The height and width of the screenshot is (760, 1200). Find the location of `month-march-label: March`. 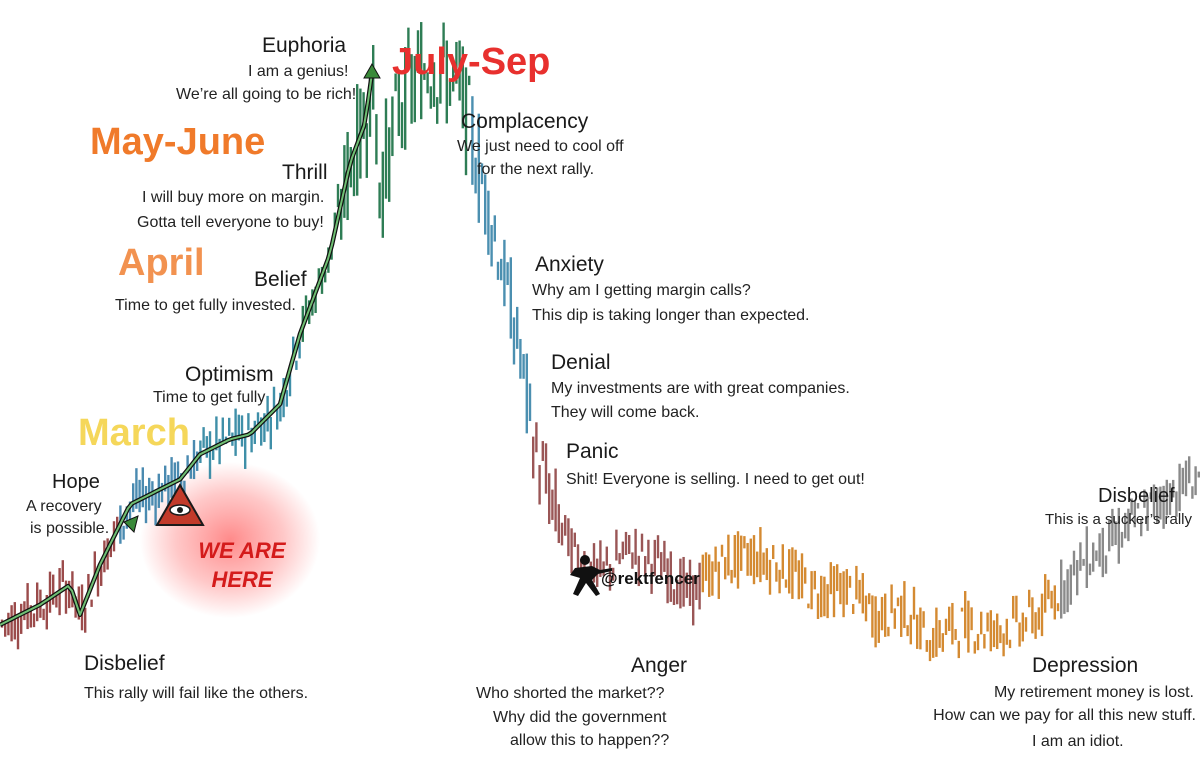

month-march-label: March is located at coordinates (134, 433).